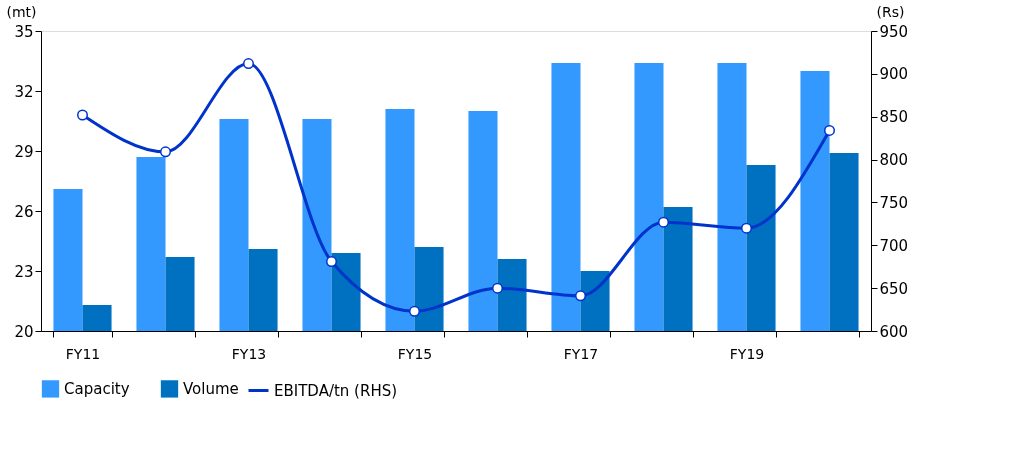  What do you see at coordinates (890, 11) in the screenshot?
I see `y2-axis-title: (Rs)` at bounding box center [890, 11].